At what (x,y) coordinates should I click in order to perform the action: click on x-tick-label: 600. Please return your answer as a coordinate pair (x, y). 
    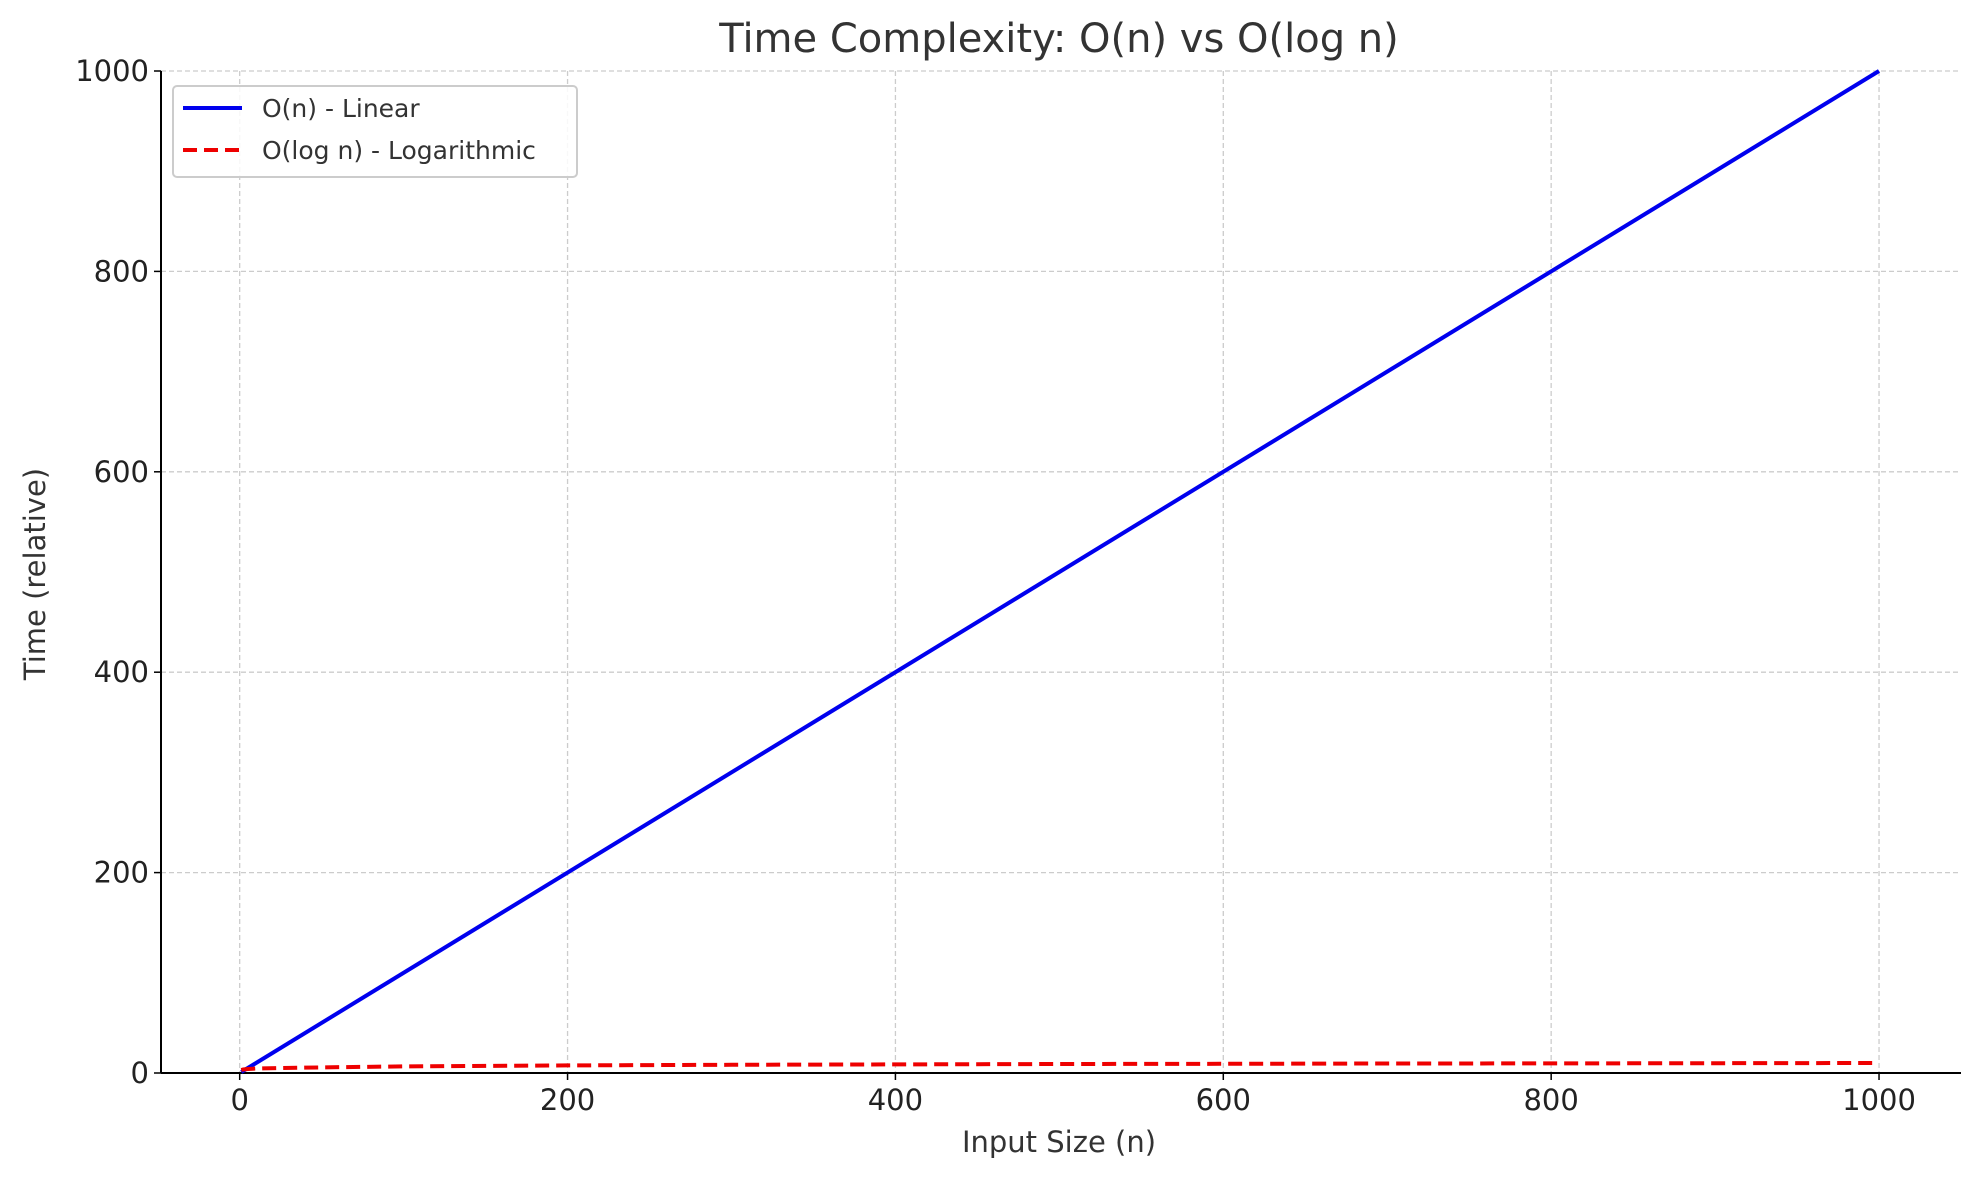
    Looking at the image, I should click on (1223, 1100).